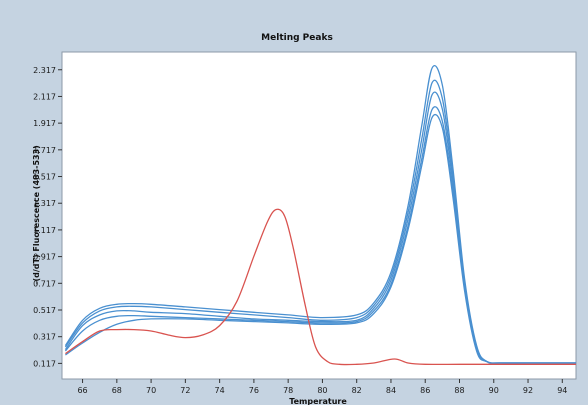  What do you see at coordinates (151, 390) in the screenshot?
I see `x-tick-label: 70` at bounding box center [151, 390].